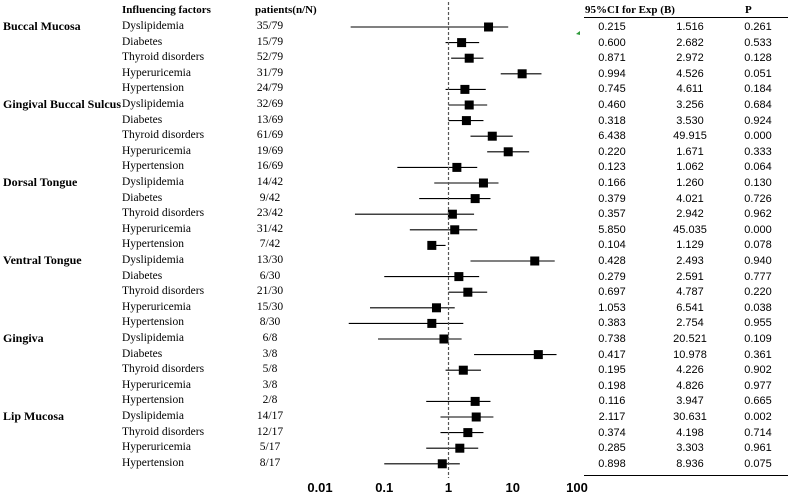  I want to click on site-label: Buccal Mucosa, so click(42, 26).